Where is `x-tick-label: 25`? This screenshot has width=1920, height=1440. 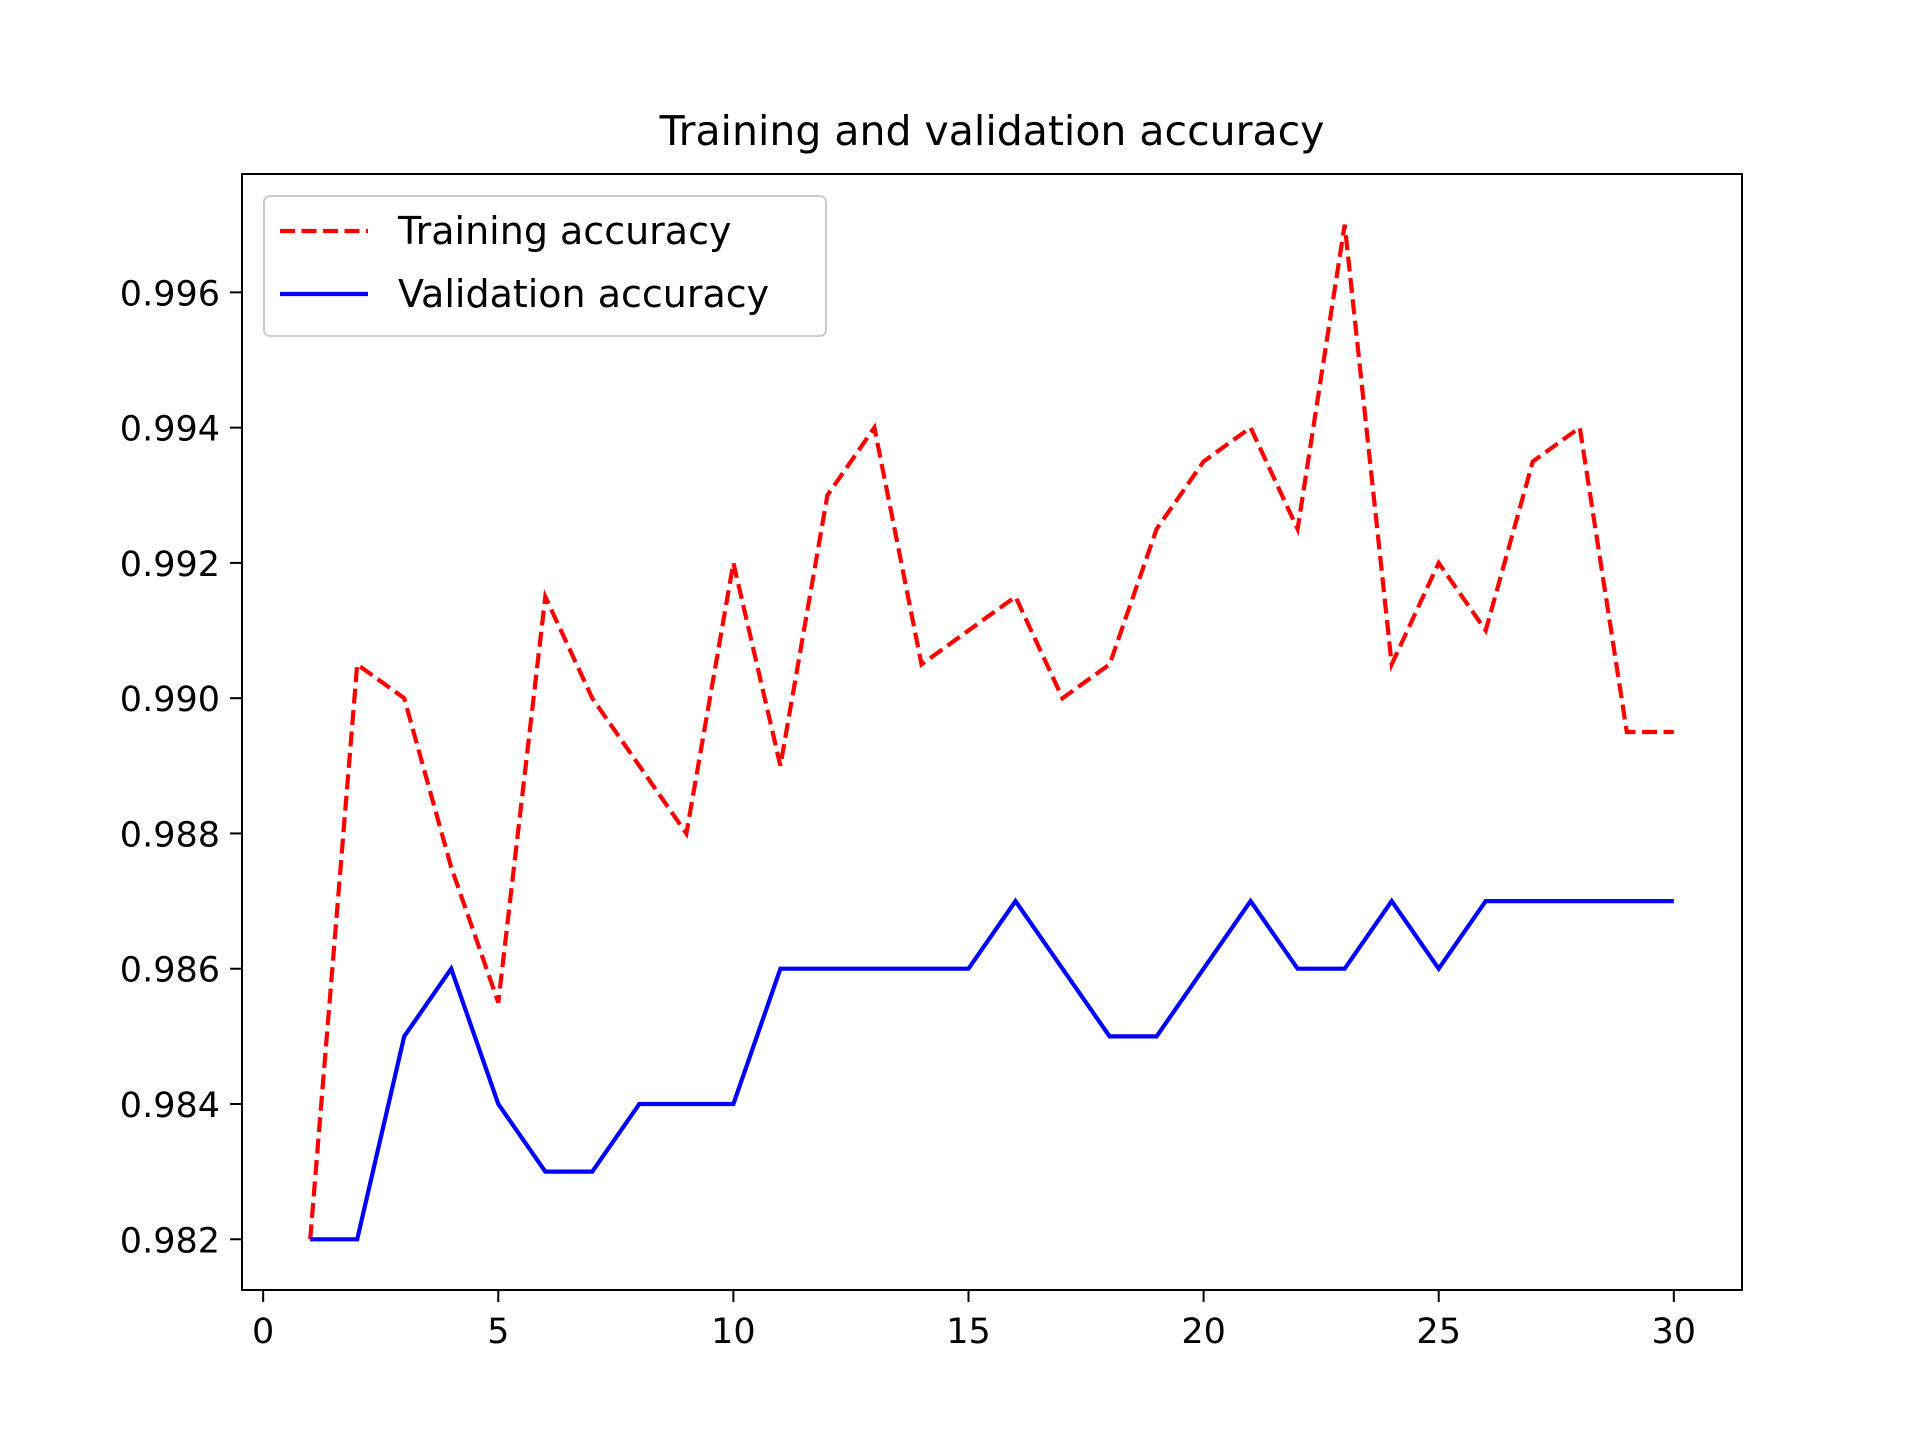
x-tick-label: 25 is located at coordinates (1438, 1332).